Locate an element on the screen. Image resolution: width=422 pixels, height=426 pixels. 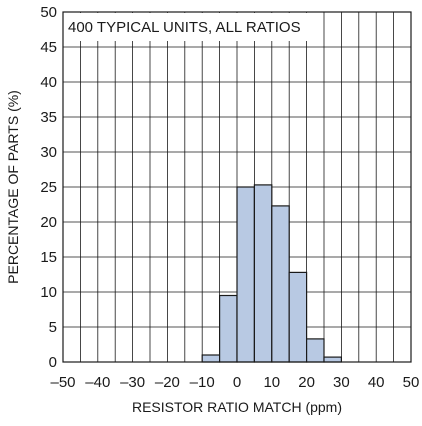
annotation-box is located at coordinates (193, 27).